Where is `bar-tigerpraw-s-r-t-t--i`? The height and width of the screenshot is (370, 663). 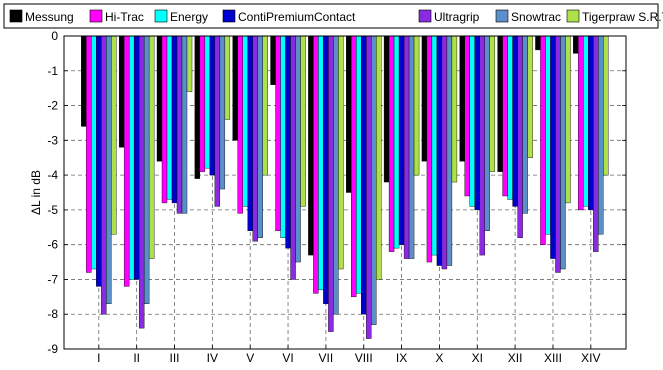 bar-tigerpraw-s-r-t-t--i is located at coordinates (114, 135).